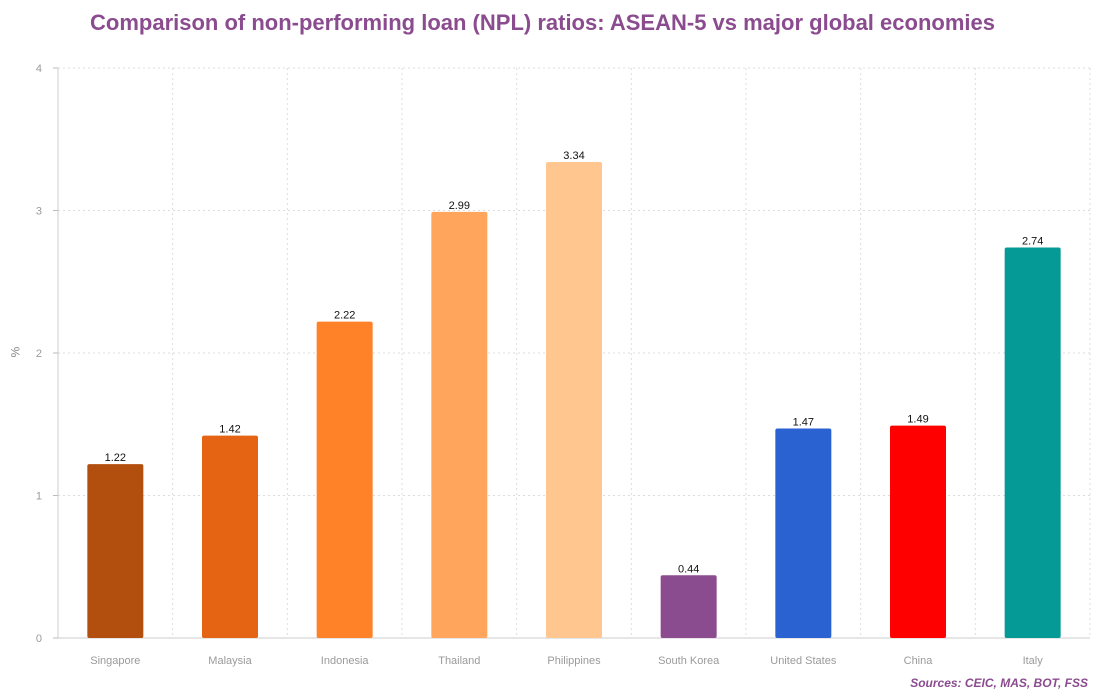 The height and width of the screenshot is (700, 1100). I want to click on x-tick-label-south-korea: South Korea, so click(689, 661).